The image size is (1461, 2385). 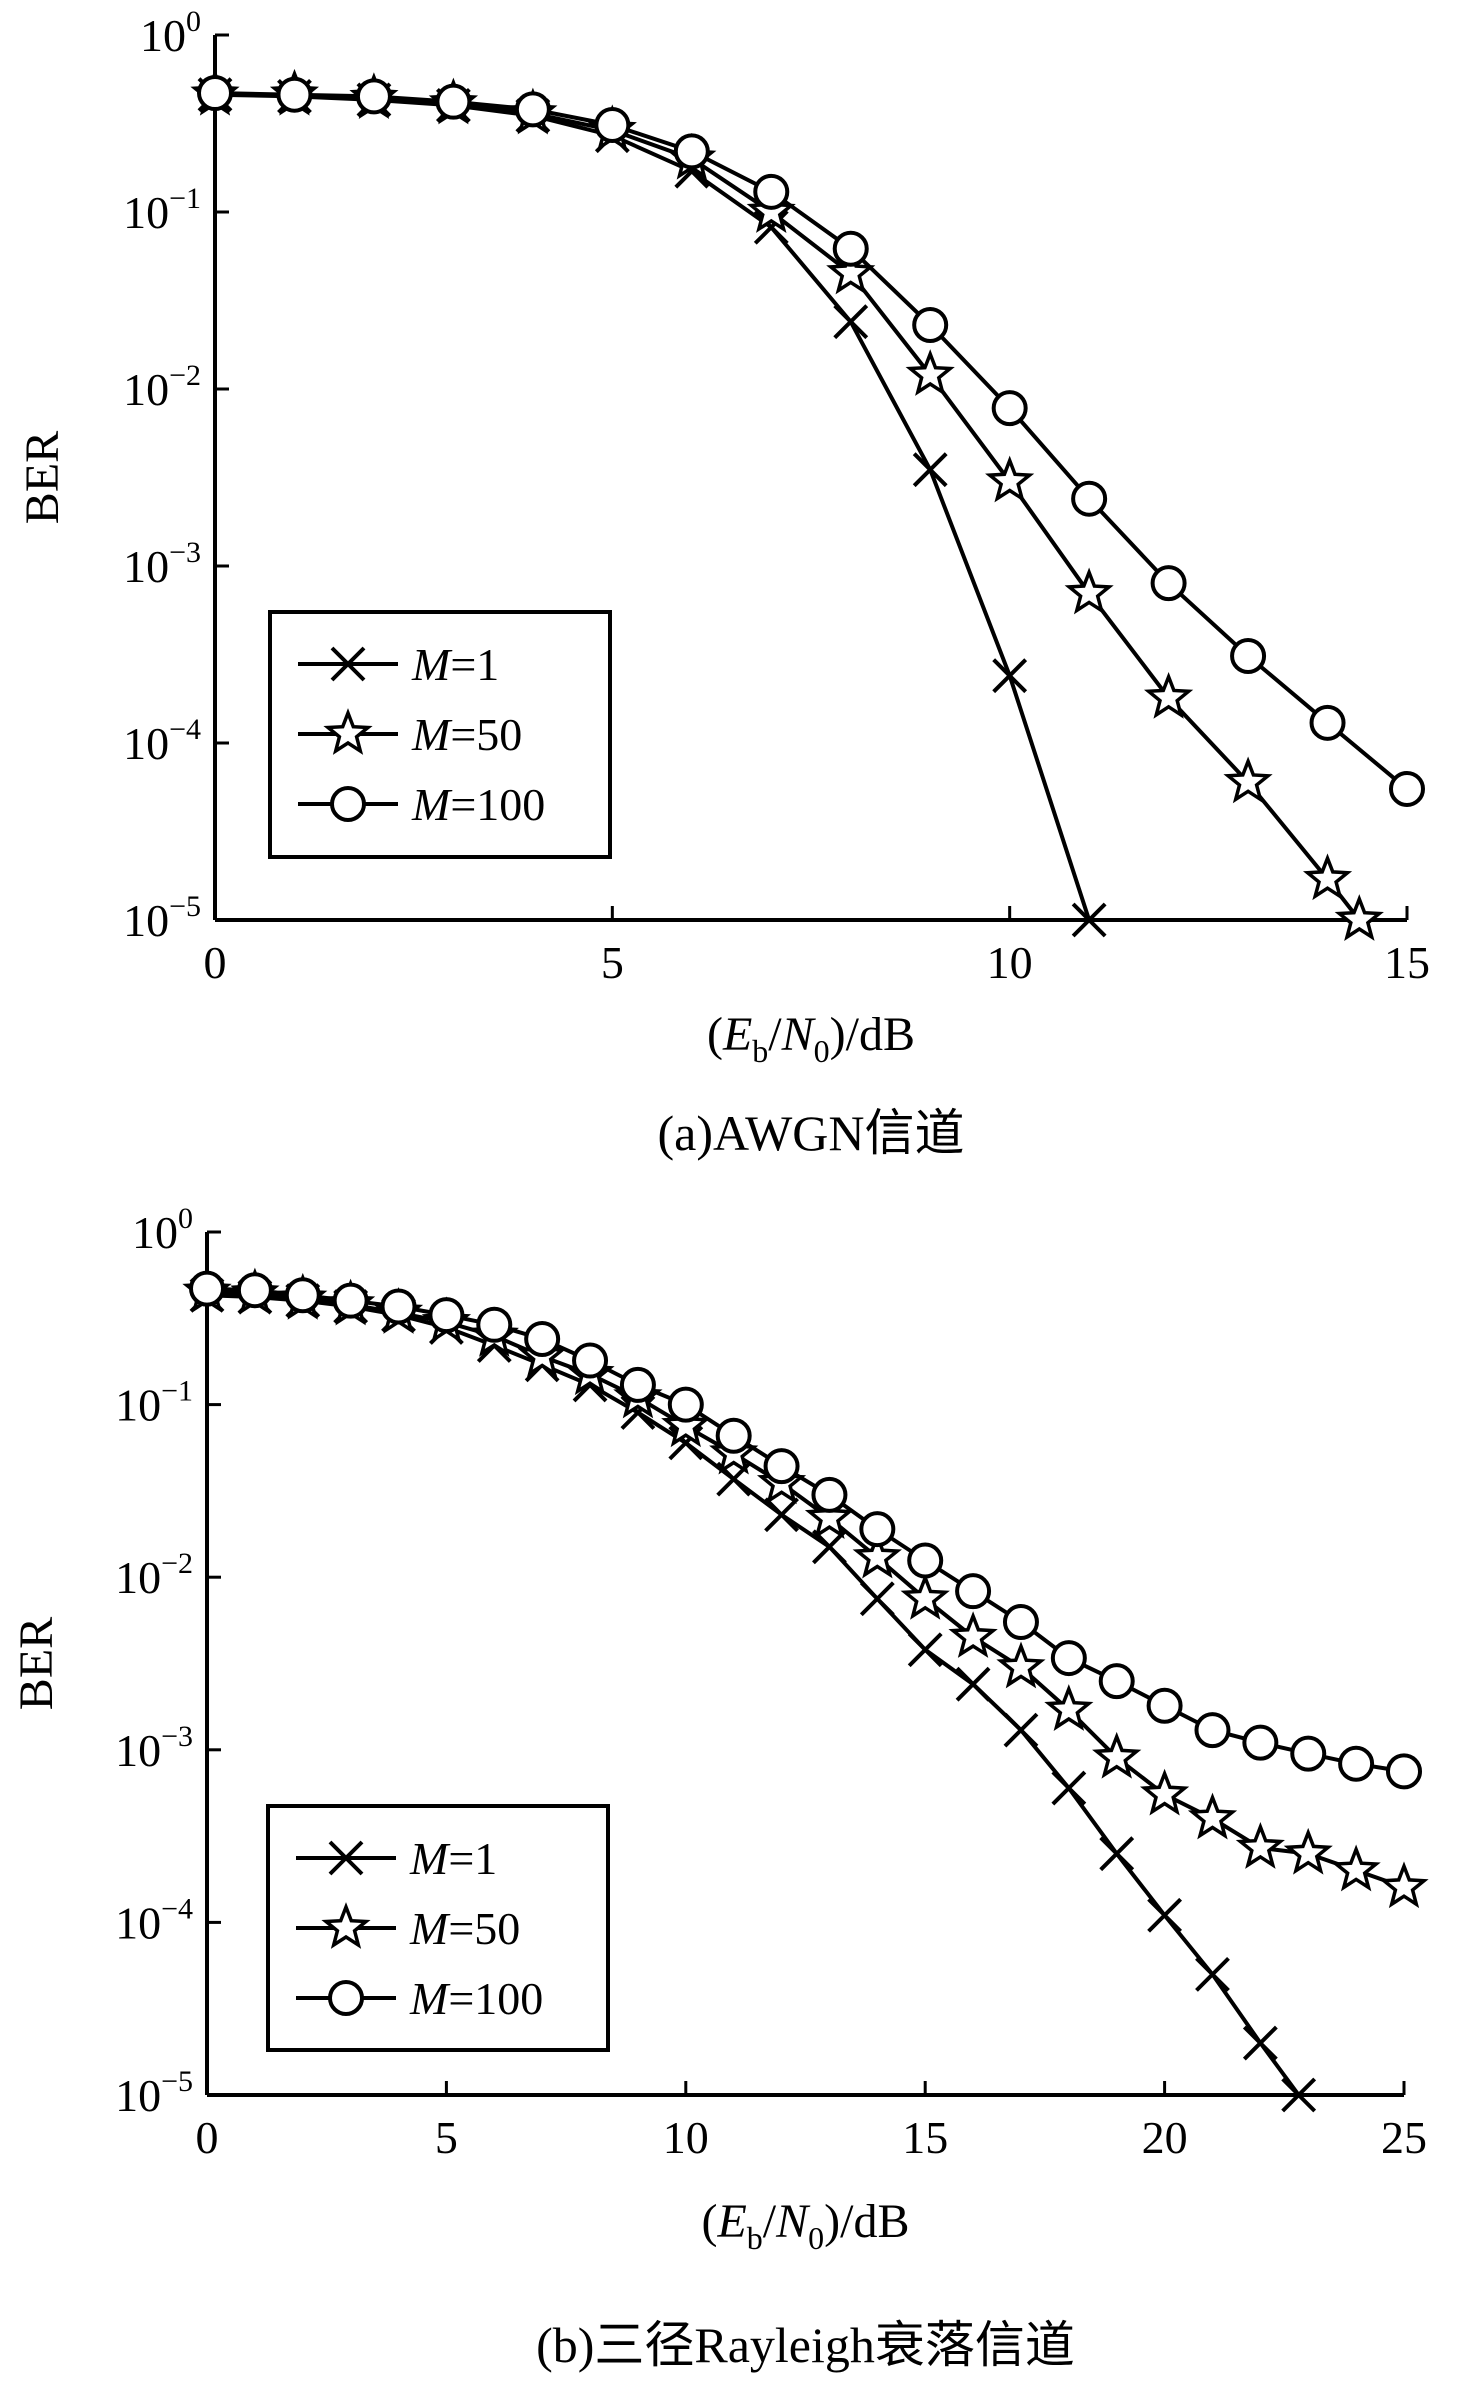 What do you see at coordinates (1010, 962) in the screenshot?
I see `x-tick-label: 10` at bounding box center [1010, 962].